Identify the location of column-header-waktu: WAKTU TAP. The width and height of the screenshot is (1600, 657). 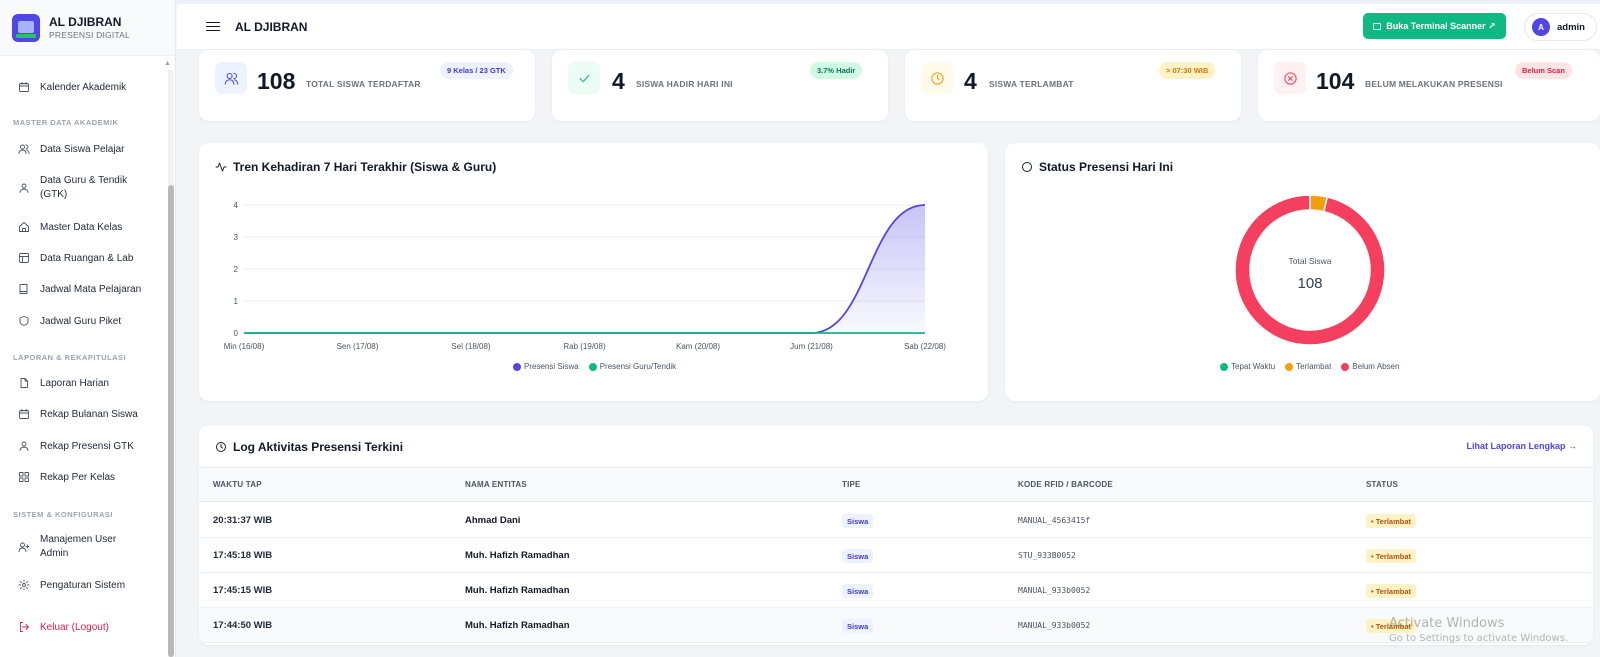
(237, 484).